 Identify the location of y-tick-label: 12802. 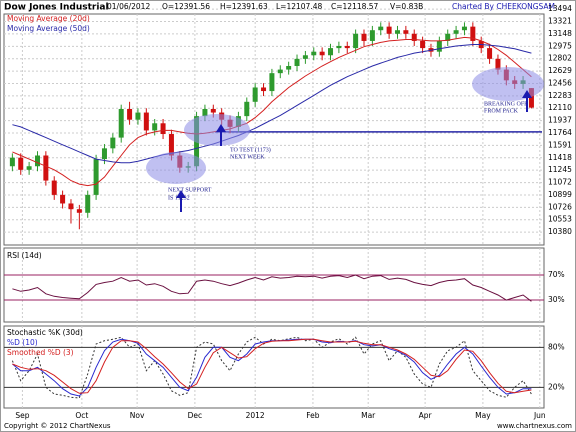
(560, 58).